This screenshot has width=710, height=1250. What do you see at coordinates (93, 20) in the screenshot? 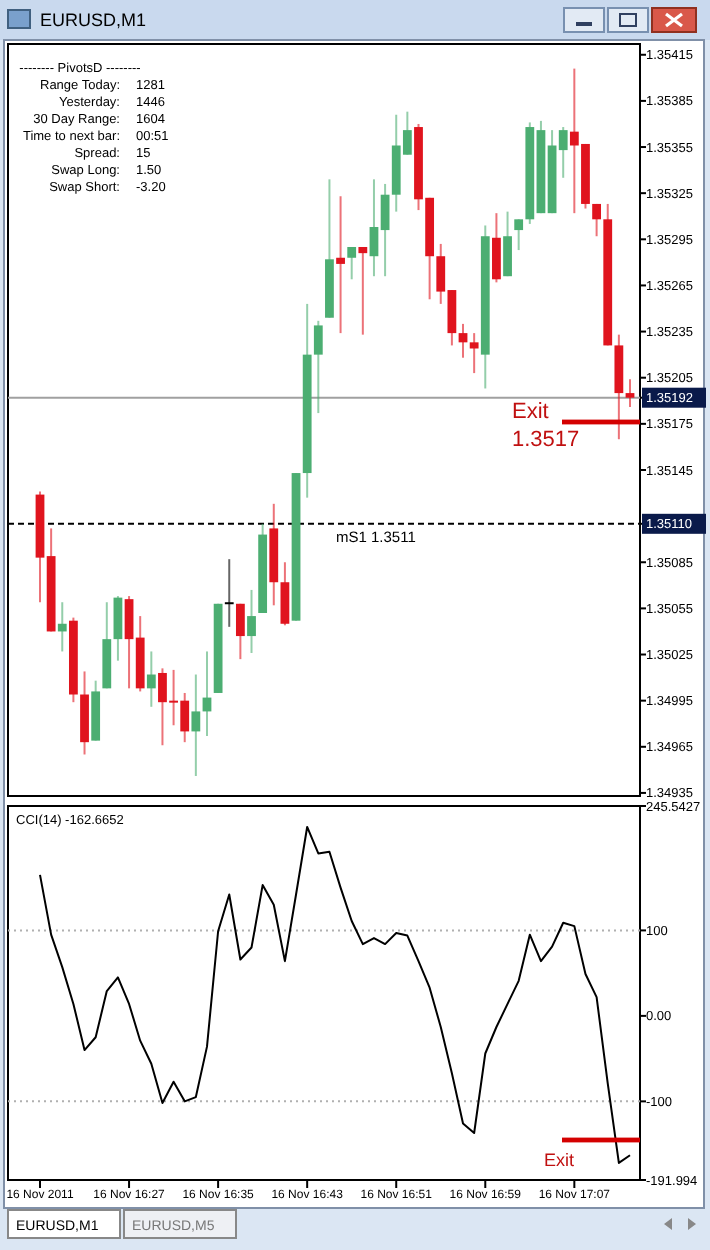
I see `chart-title: EURUSD,M1` at bounding box center [93, 20].